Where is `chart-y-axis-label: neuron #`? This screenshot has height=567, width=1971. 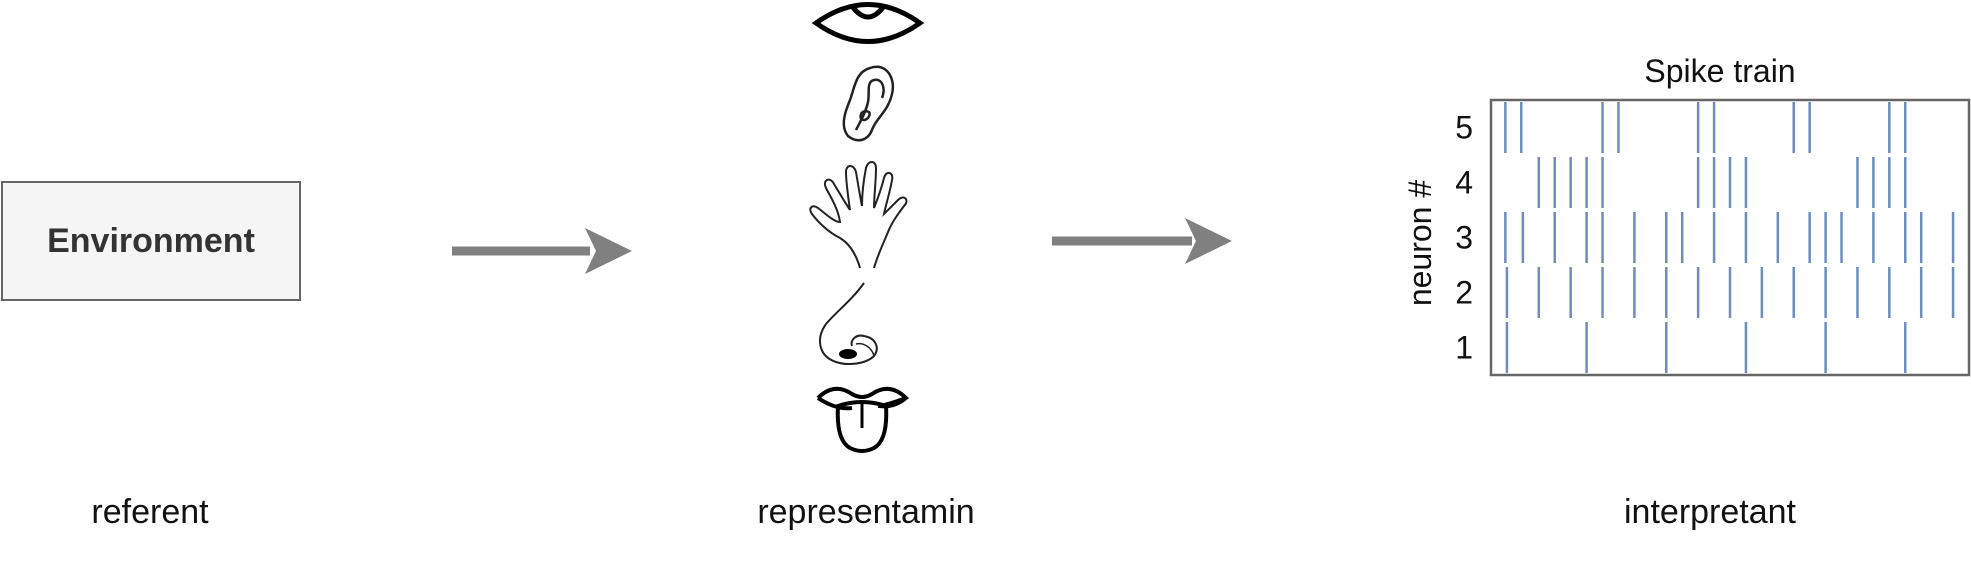 chart-y-axis-label: neuron # is located at coordinates (1420, 243).